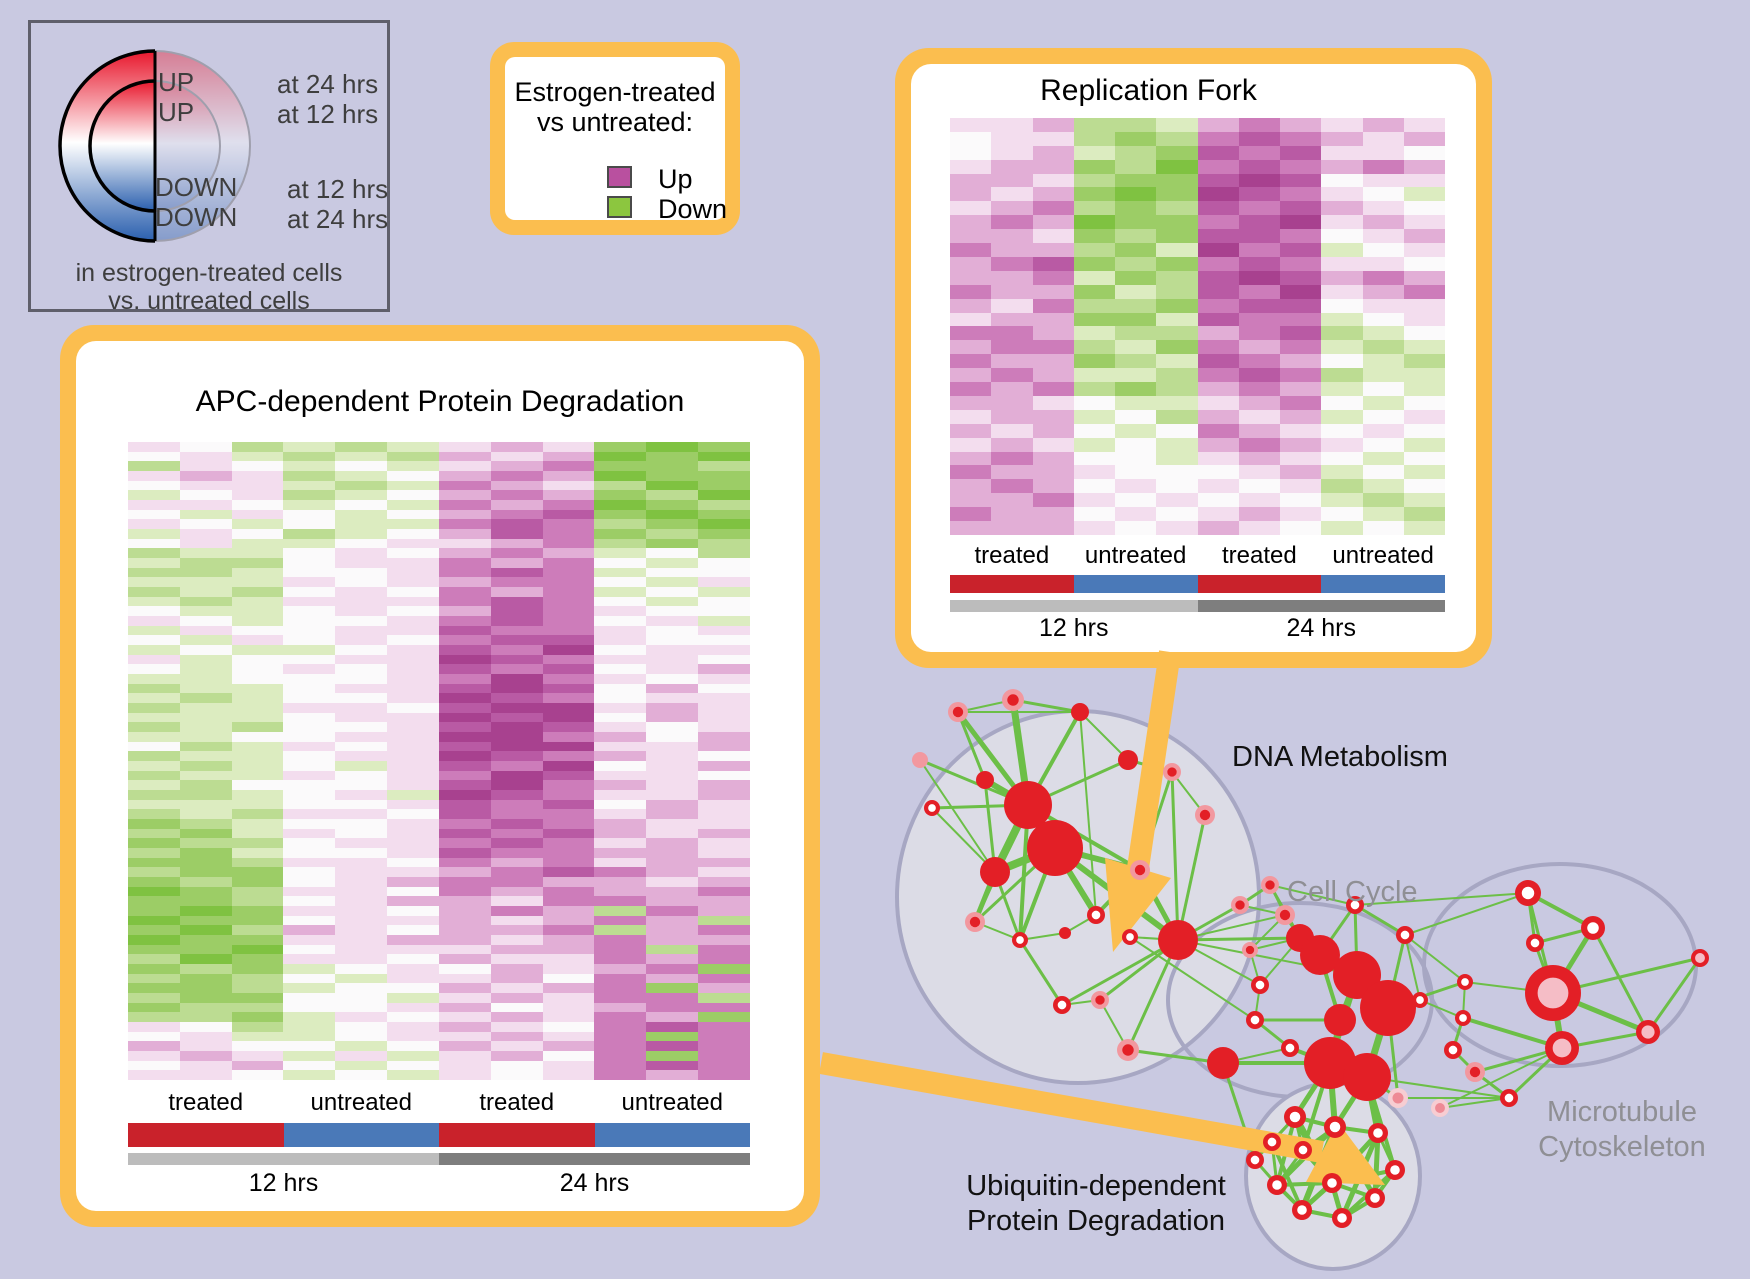  I want to click on rep-time-bar, so click(1197, 606).